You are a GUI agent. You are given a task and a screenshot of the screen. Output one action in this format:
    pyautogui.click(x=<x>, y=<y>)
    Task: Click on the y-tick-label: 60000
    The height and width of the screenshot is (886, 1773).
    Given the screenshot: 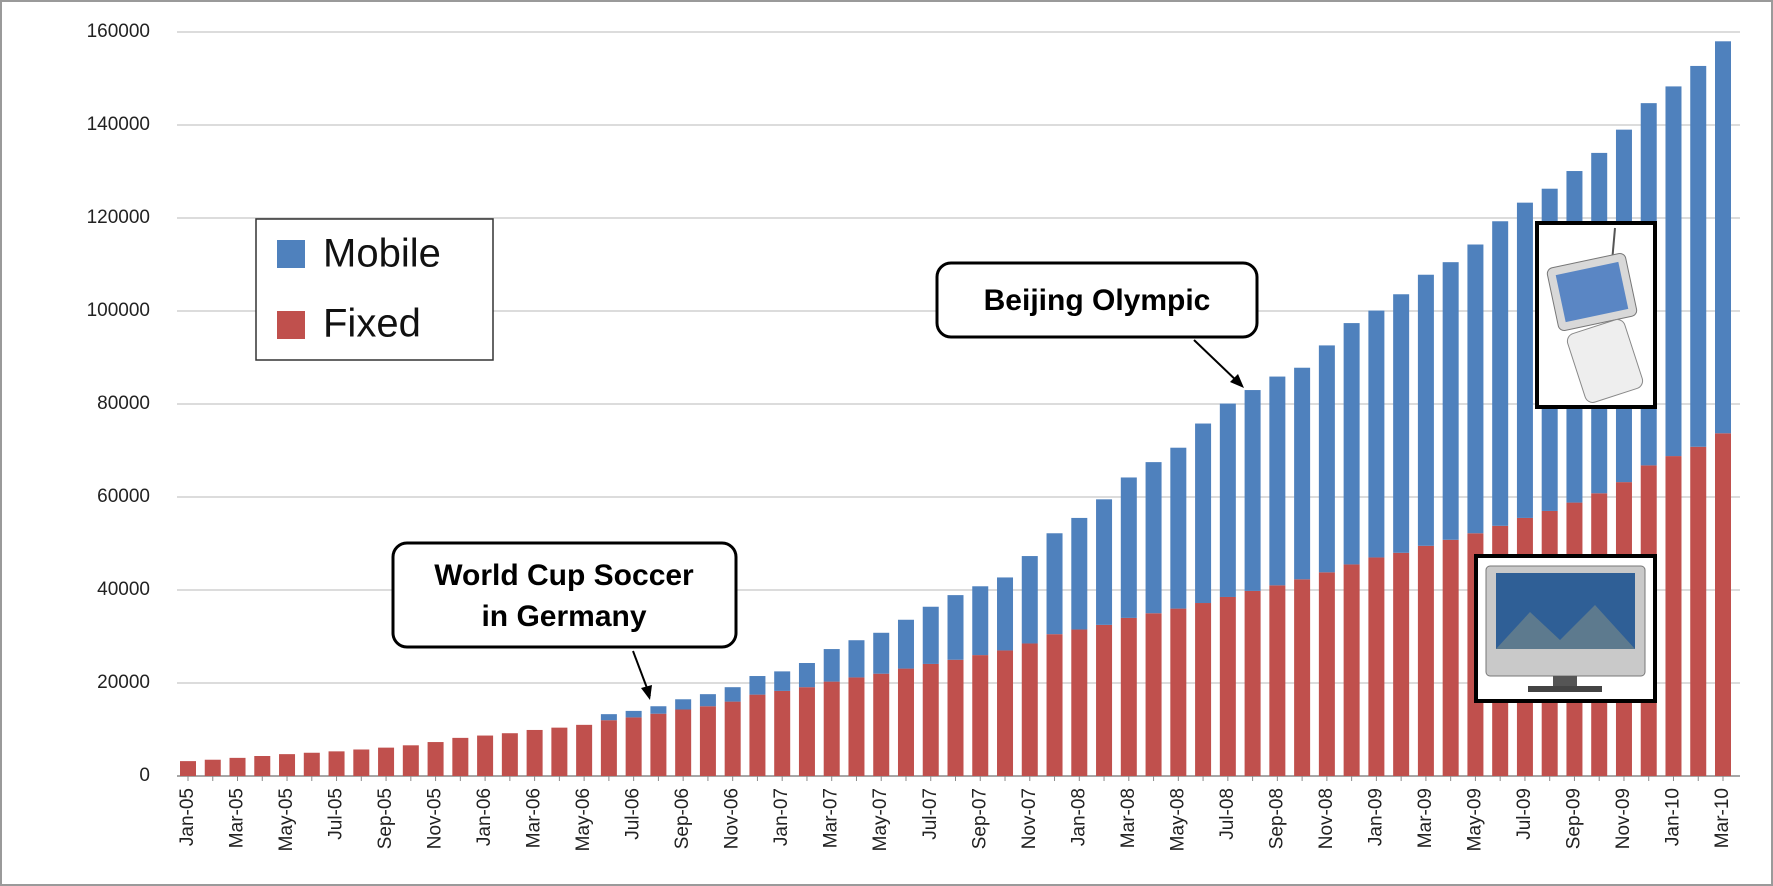 What is the action you would take?
    pyautogui.click(x=123, y=496)
    